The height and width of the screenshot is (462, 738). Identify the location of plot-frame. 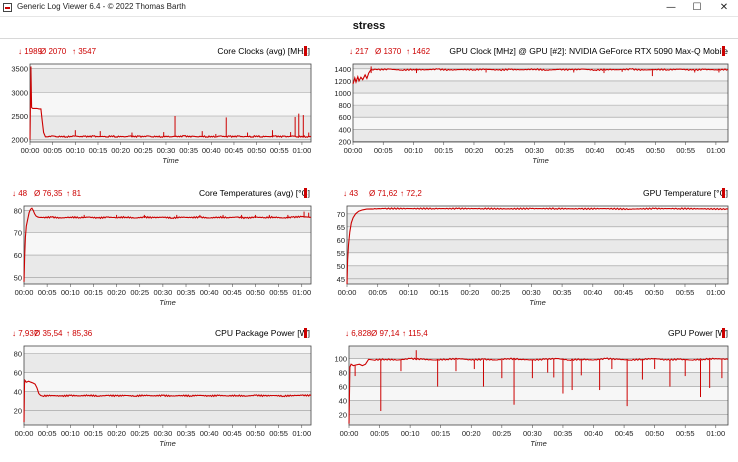
(537, 245).